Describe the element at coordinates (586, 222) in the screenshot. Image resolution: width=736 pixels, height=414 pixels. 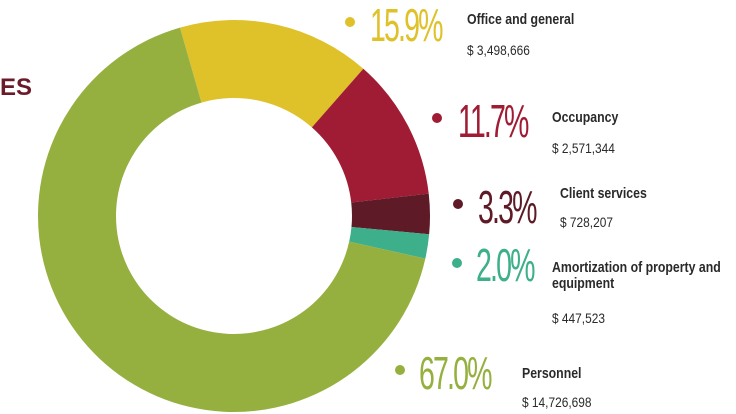
I see `amount-label: $ 728,207` at that location.